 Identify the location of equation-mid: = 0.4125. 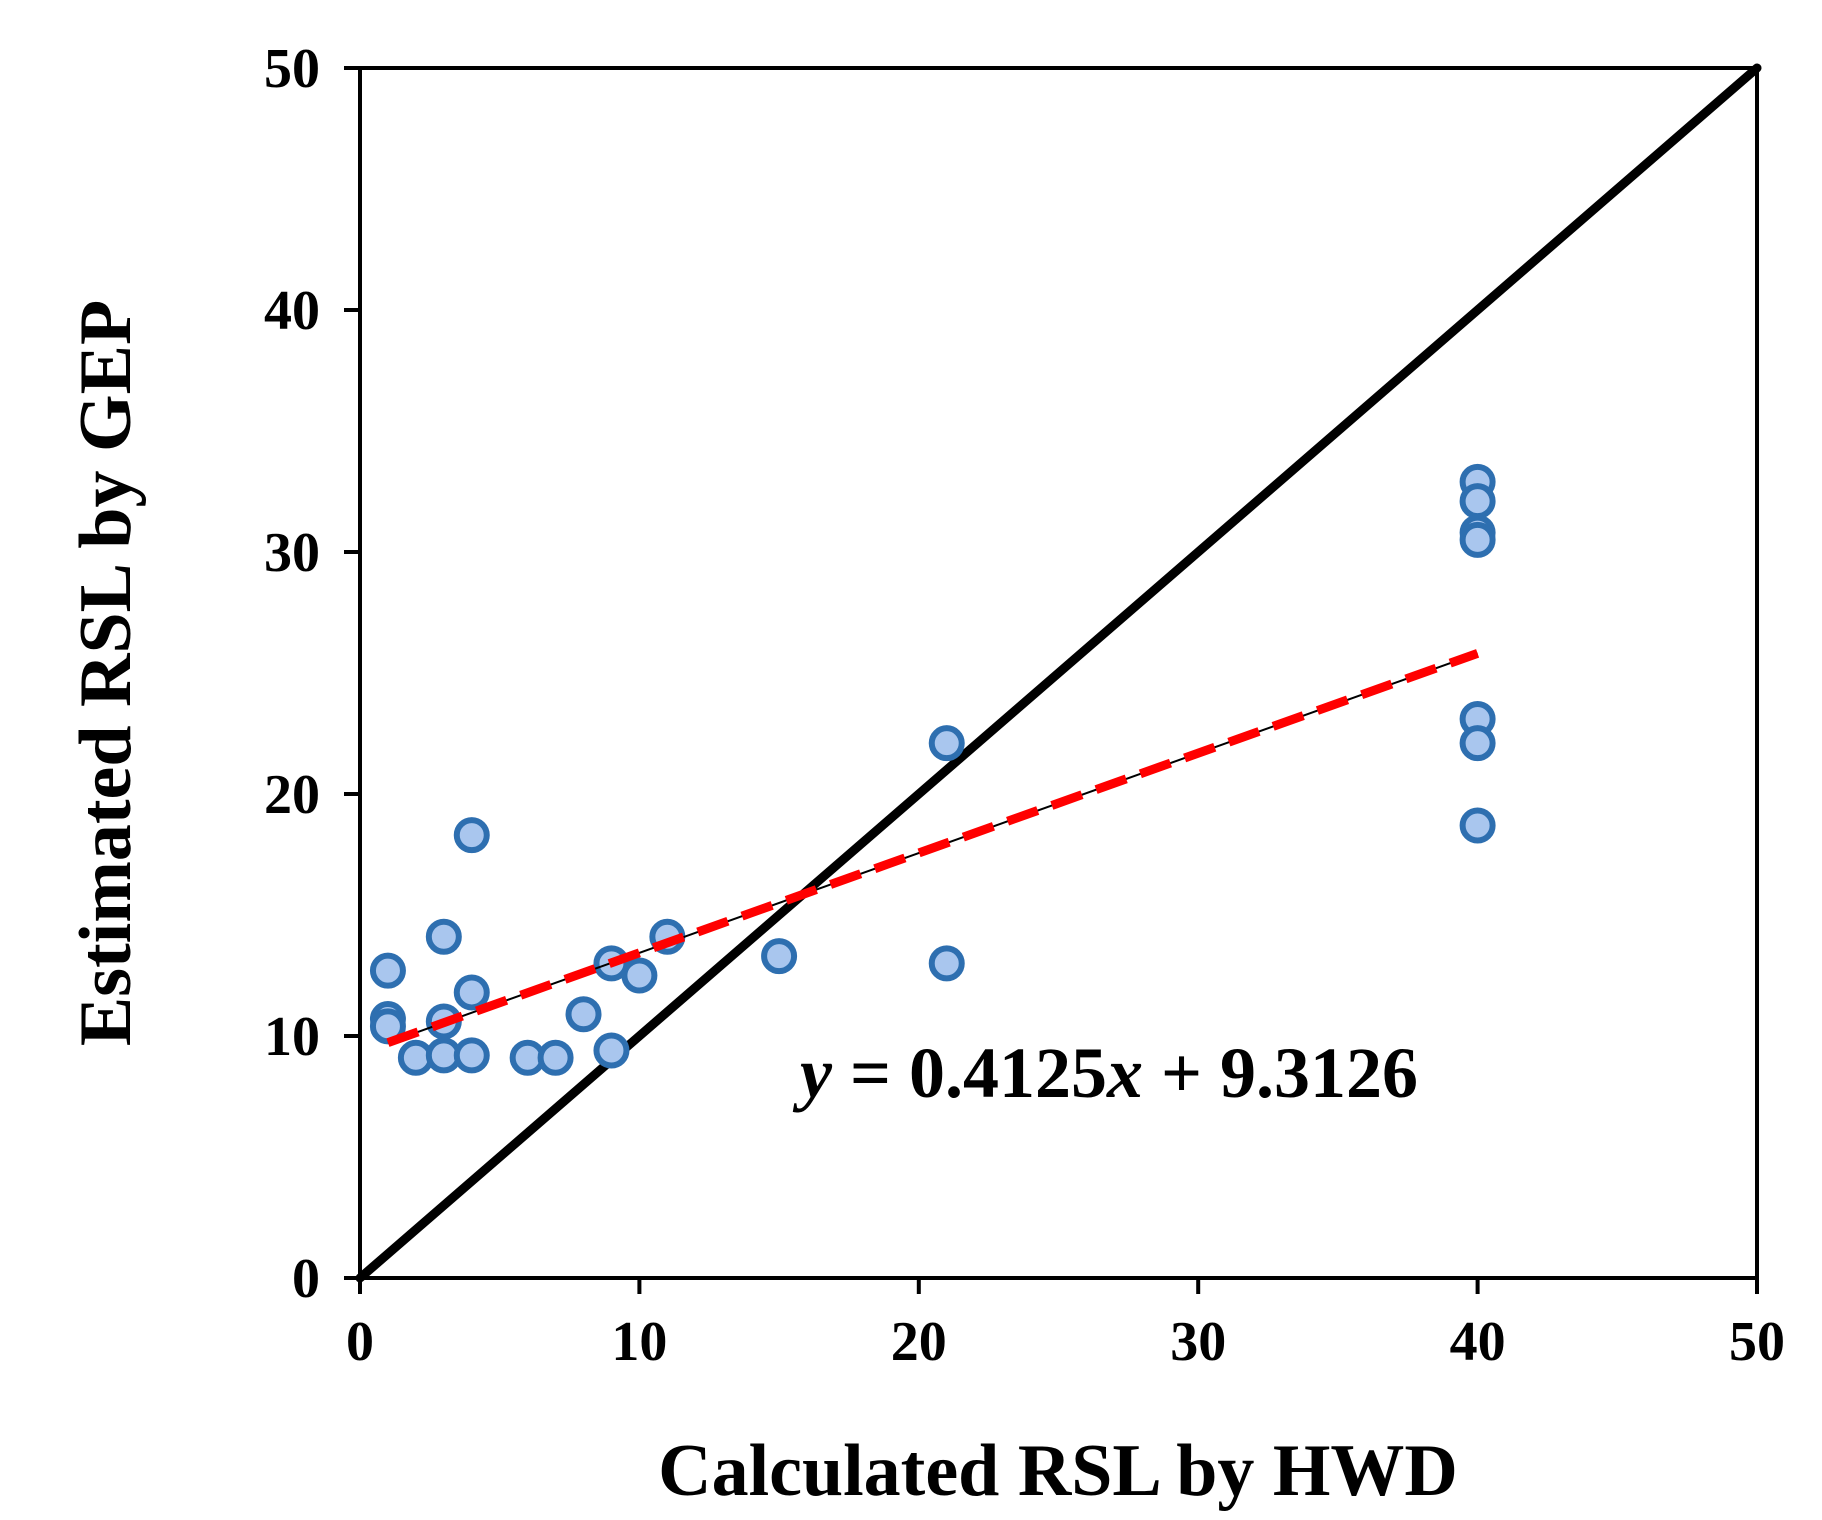
(969, 1073).